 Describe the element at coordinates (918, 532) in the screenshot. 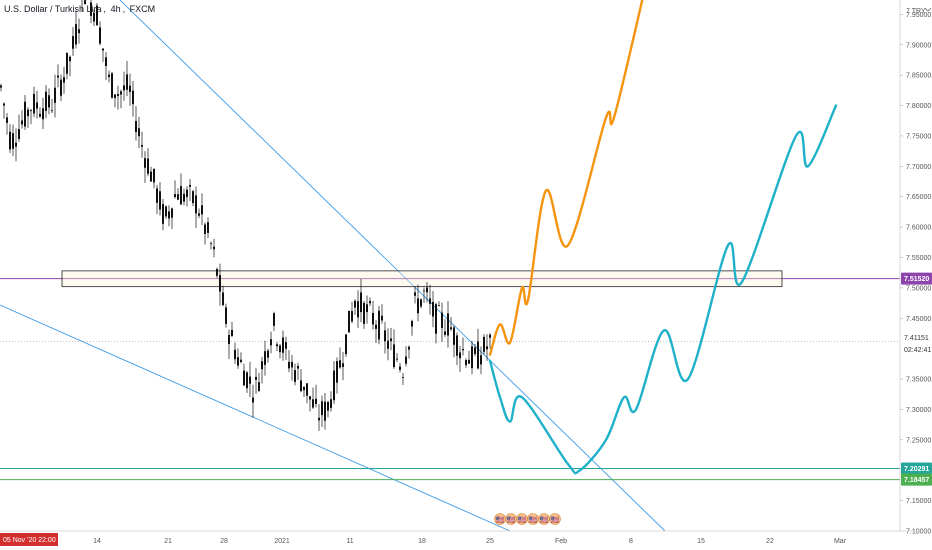

I see `price-tick-label: 7.10000` at that location.